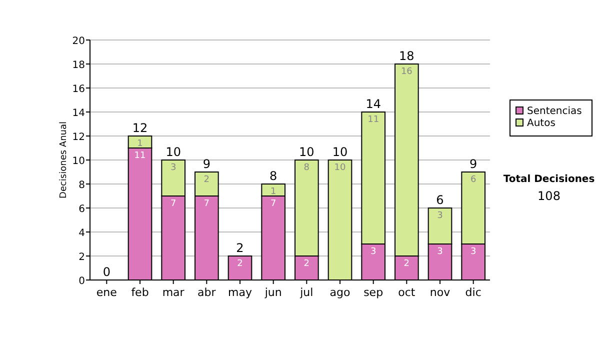  I want to click on y-tick-label: 4, so click(81, 233).